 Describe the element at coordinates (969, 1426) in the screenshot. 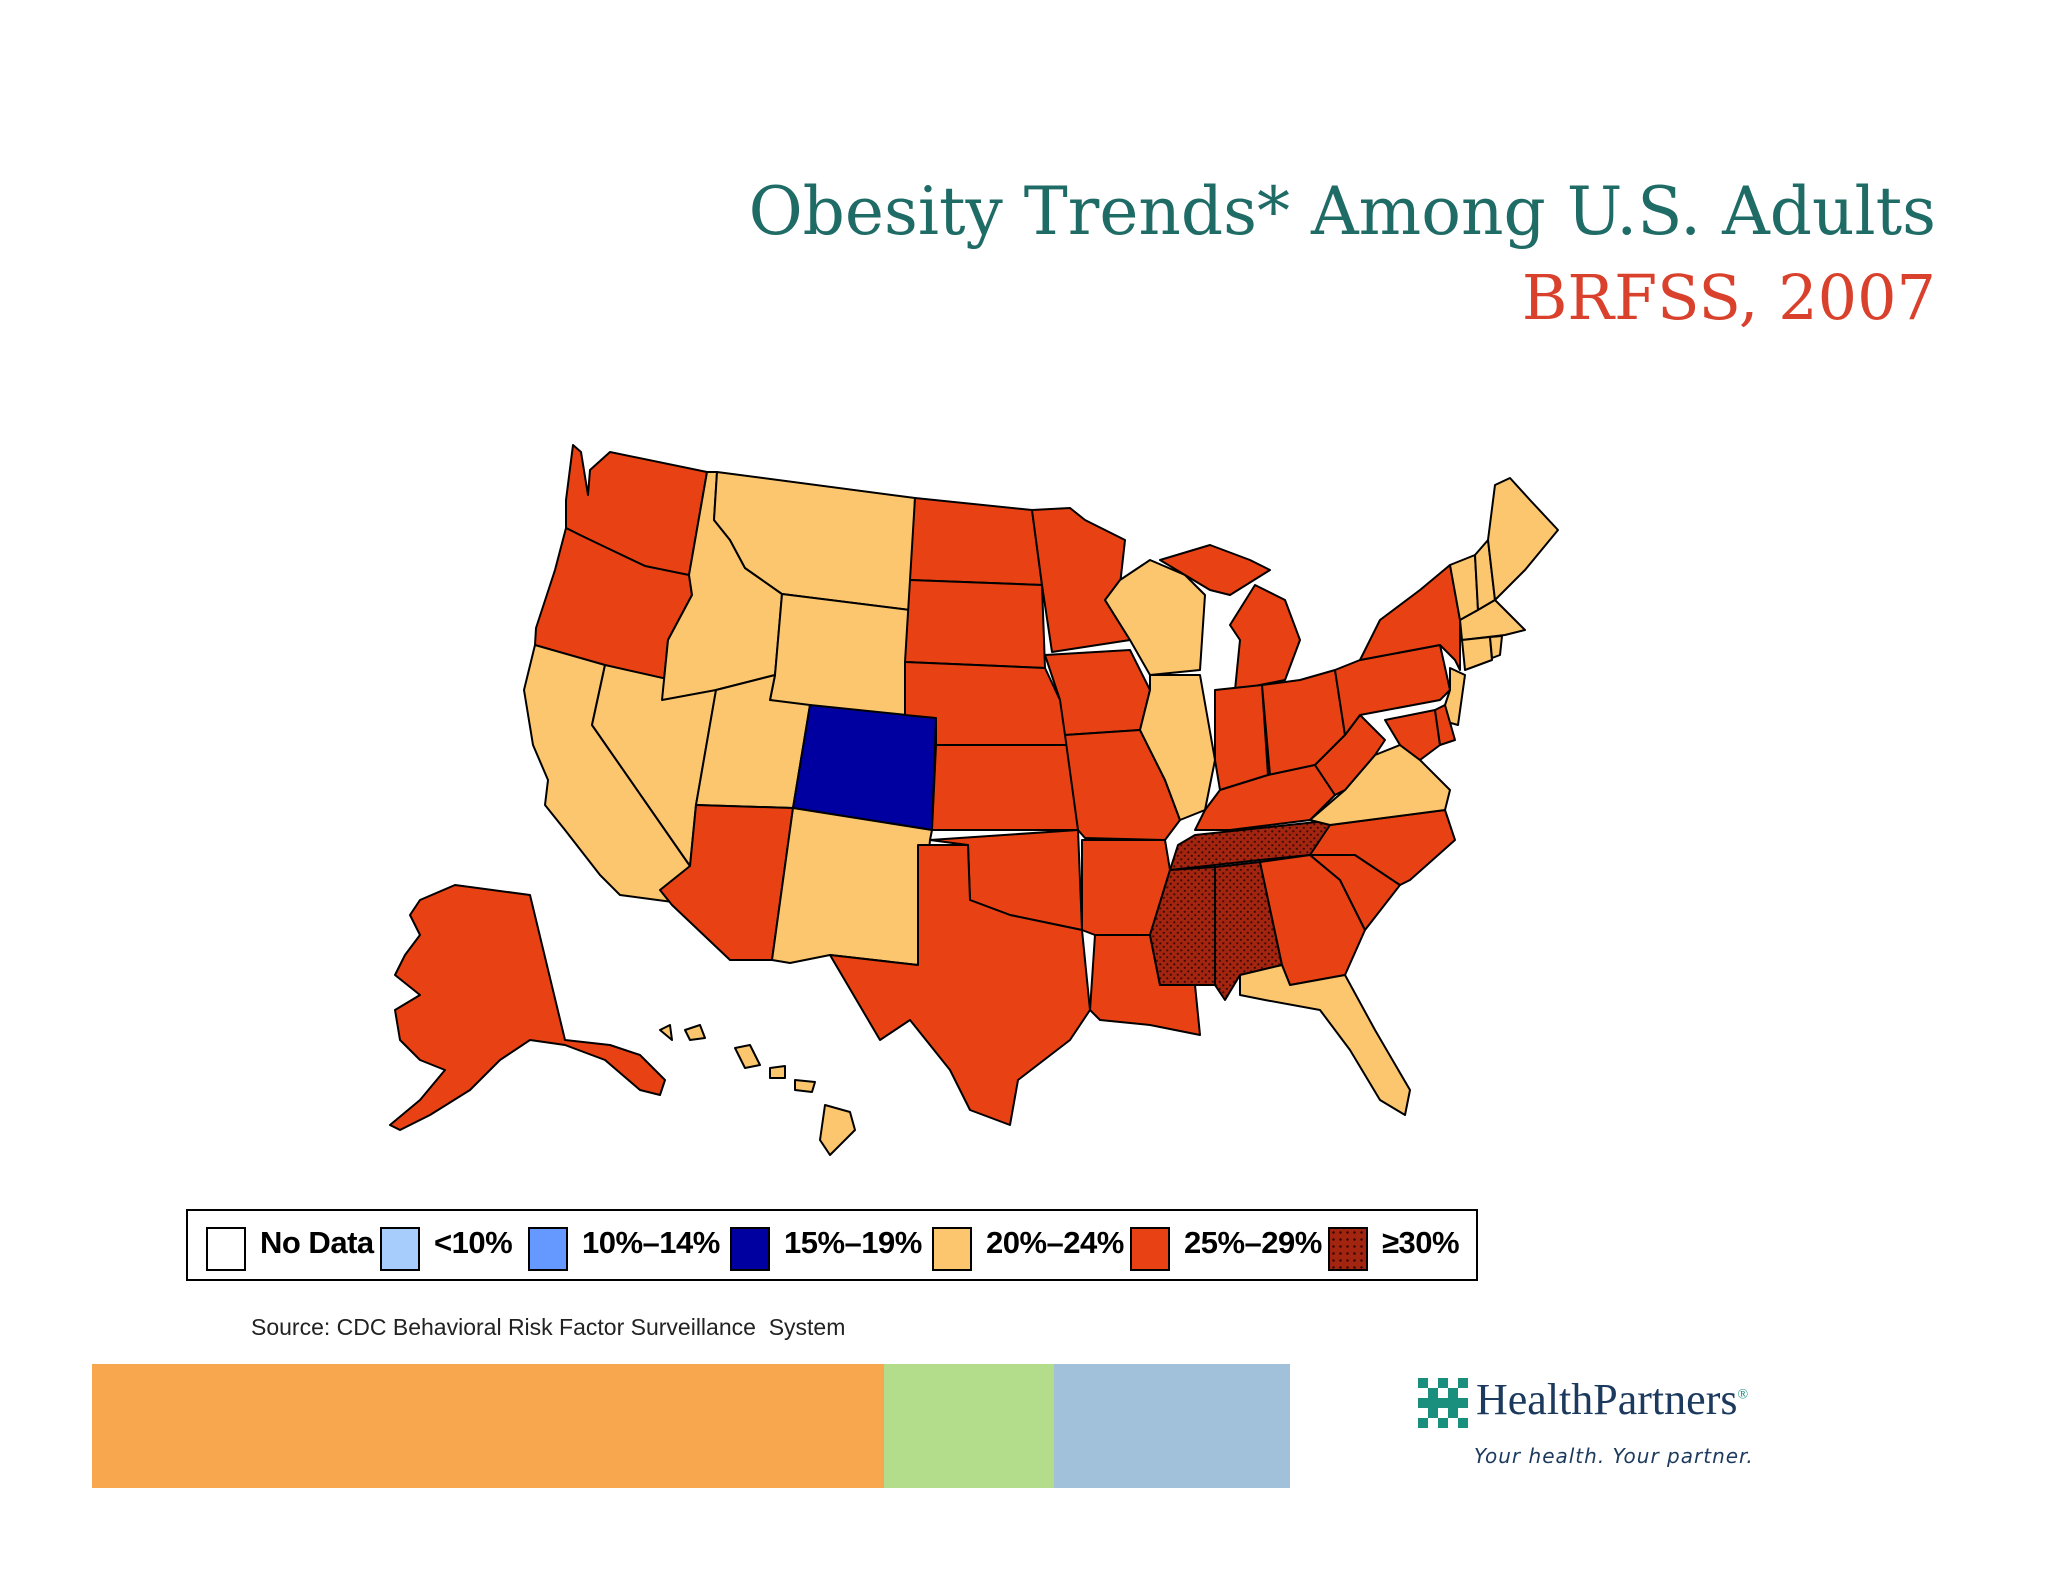

I see `footer-bar-green` at that location.